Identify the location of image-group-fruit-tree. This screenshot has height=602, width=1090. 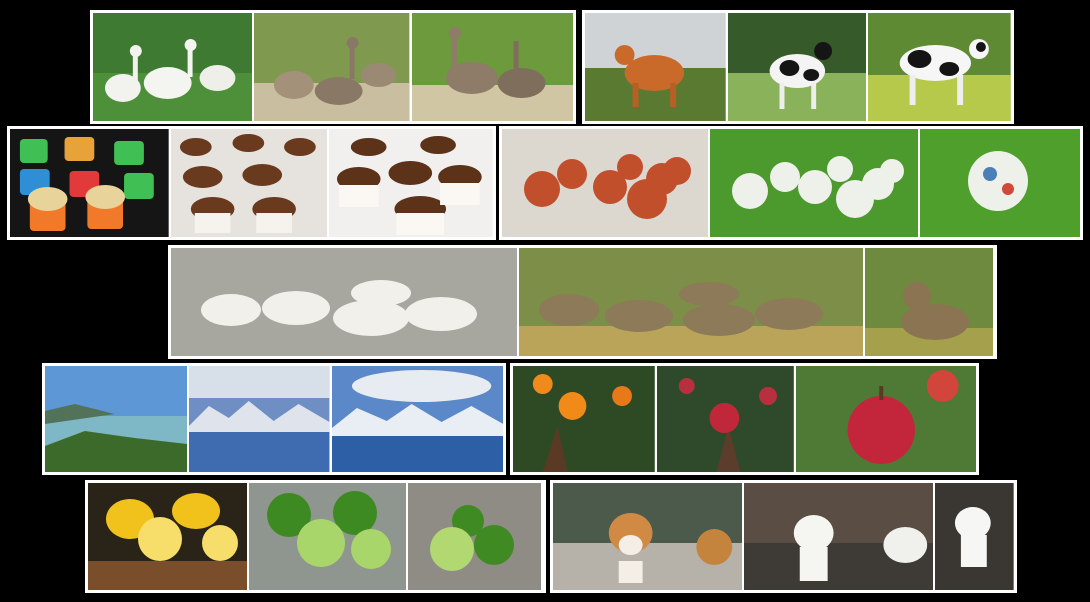
(744, 419).